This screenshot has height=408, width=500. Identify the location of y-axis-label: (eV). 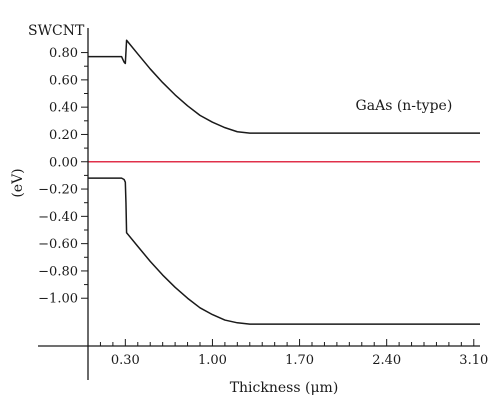
(18, 182).